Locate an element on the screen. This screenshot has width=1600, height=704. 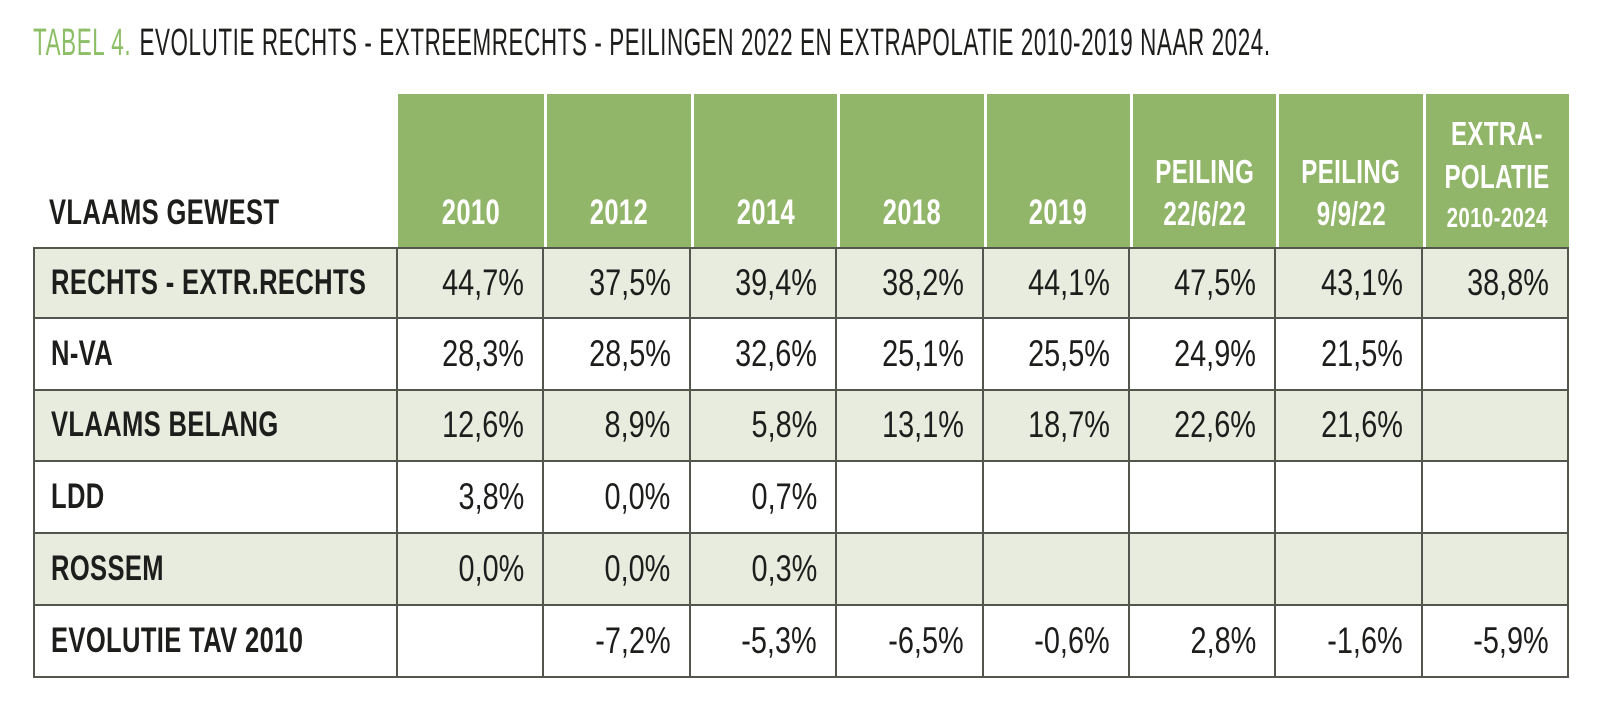
value-cell: 5,8% is located at coordinates (764, 426).